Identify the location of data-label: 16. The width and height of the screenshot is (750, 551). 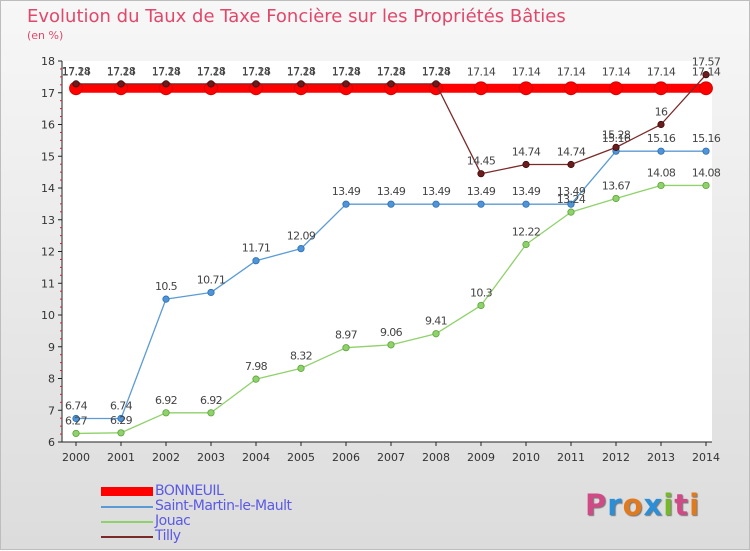
(661, 112).